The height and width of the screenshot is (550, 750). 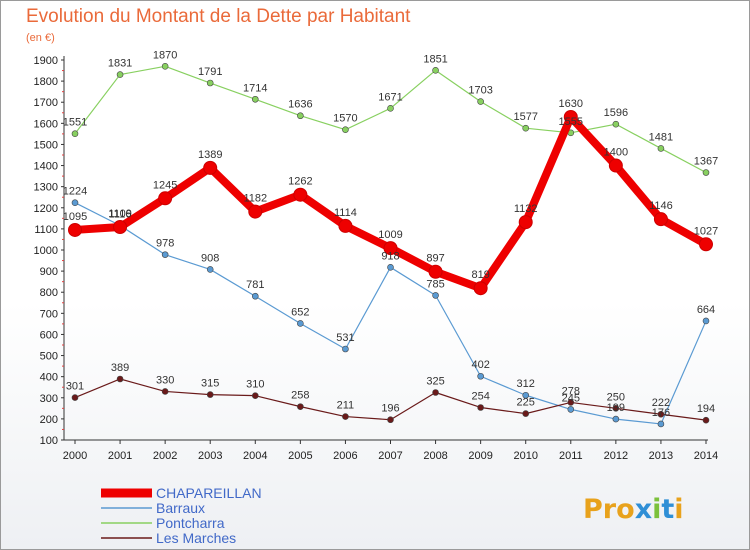 What do you see at coordinates (49, 399) in the screenshot?
I see `y-tick-label: 300` at bounding box center [49, 399].